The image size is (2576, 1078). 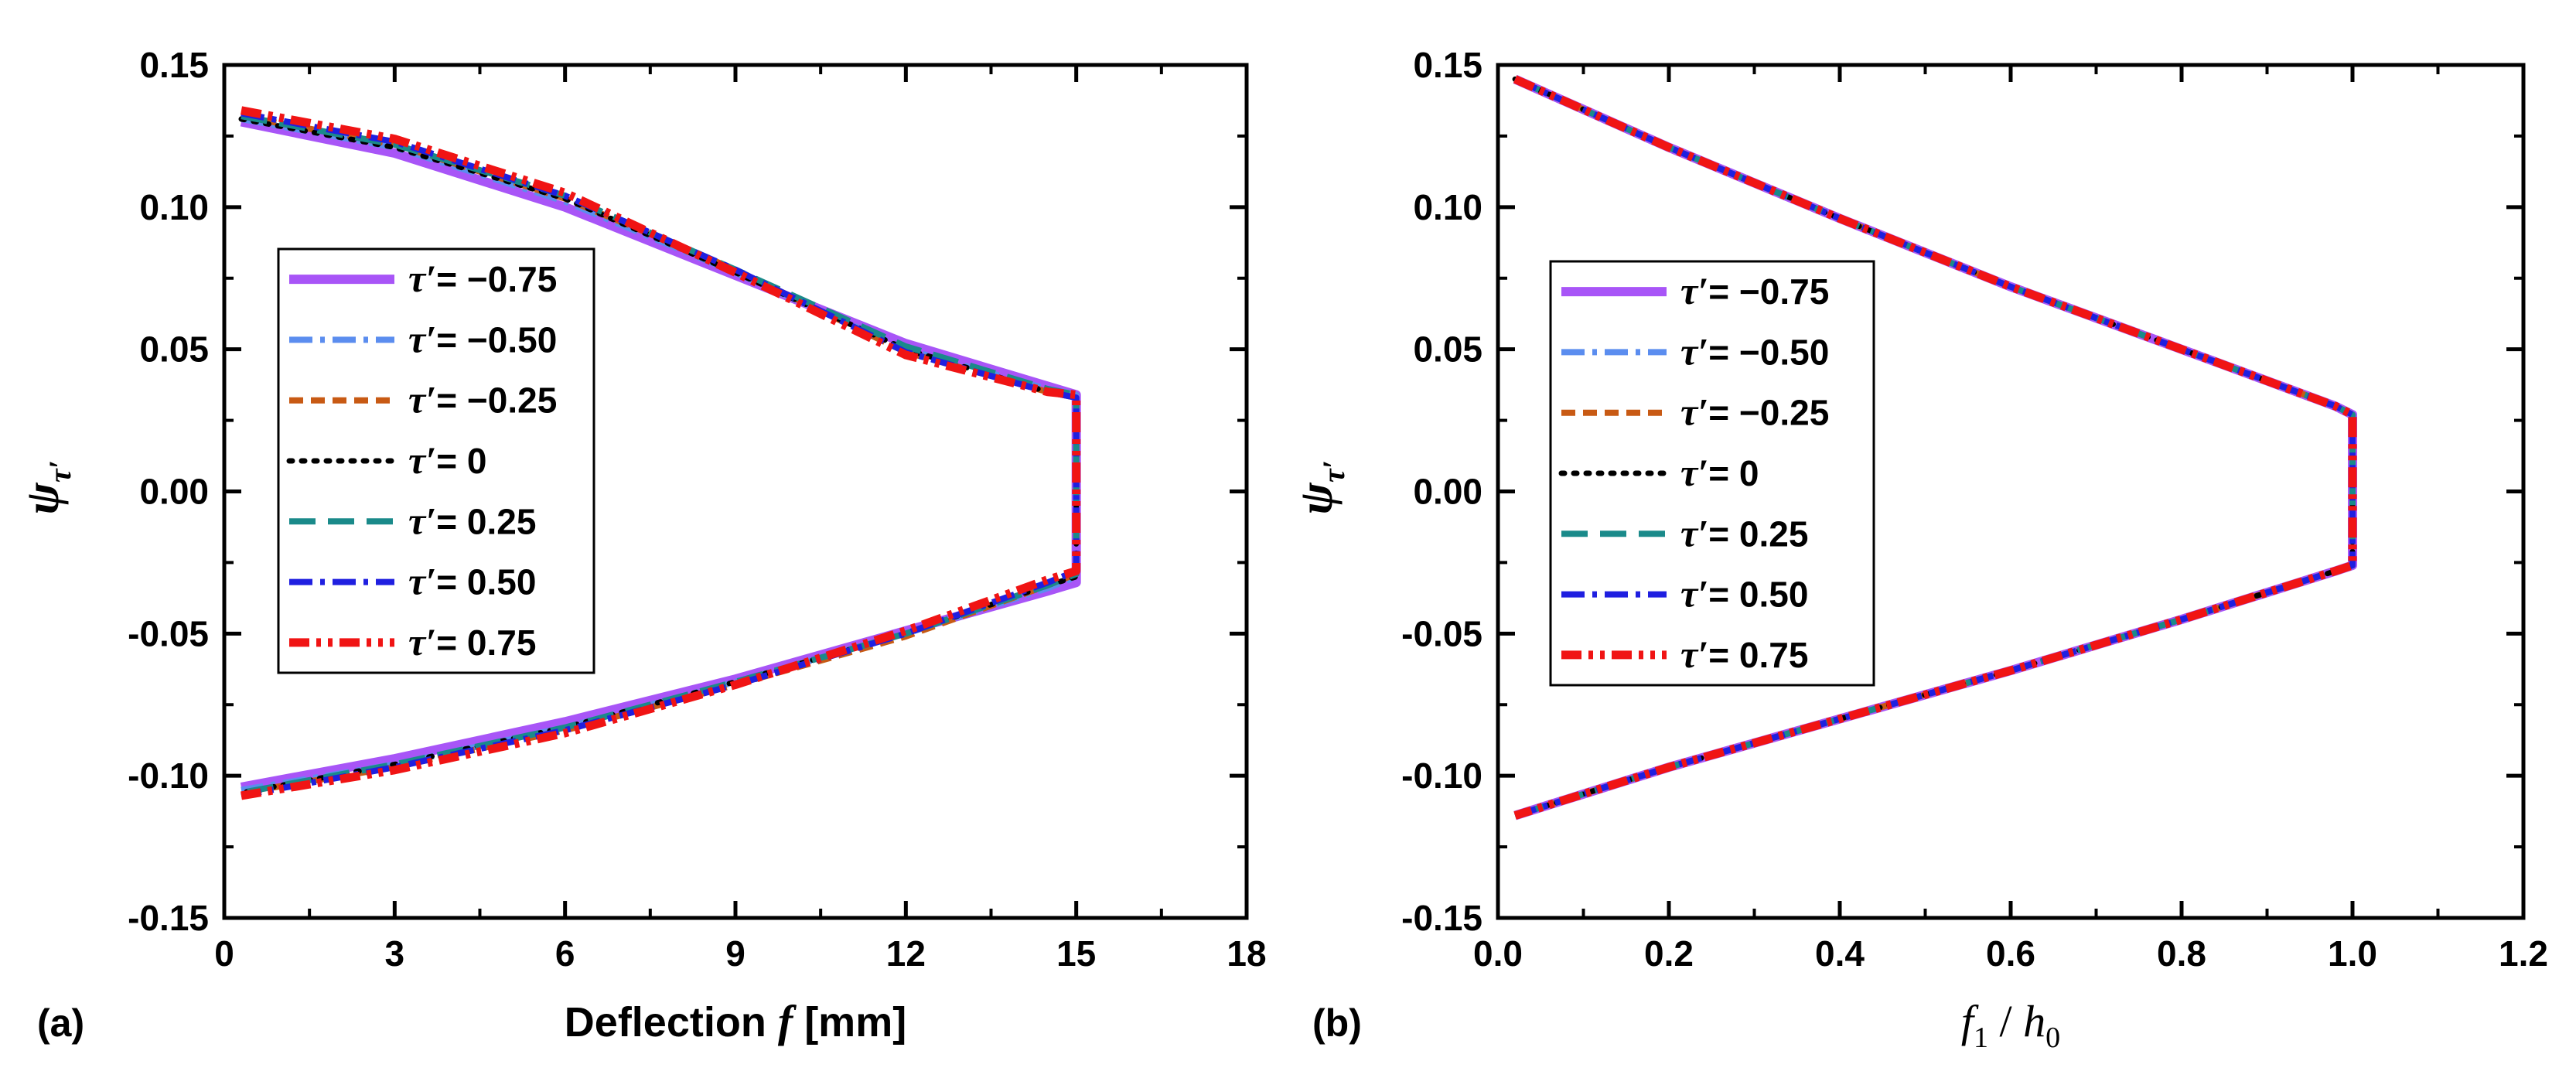 What do you see at coordinates (1840, 953) in the screenshot?
I see `x-tick-label: 0.4` at bounding box center [1840, 953].